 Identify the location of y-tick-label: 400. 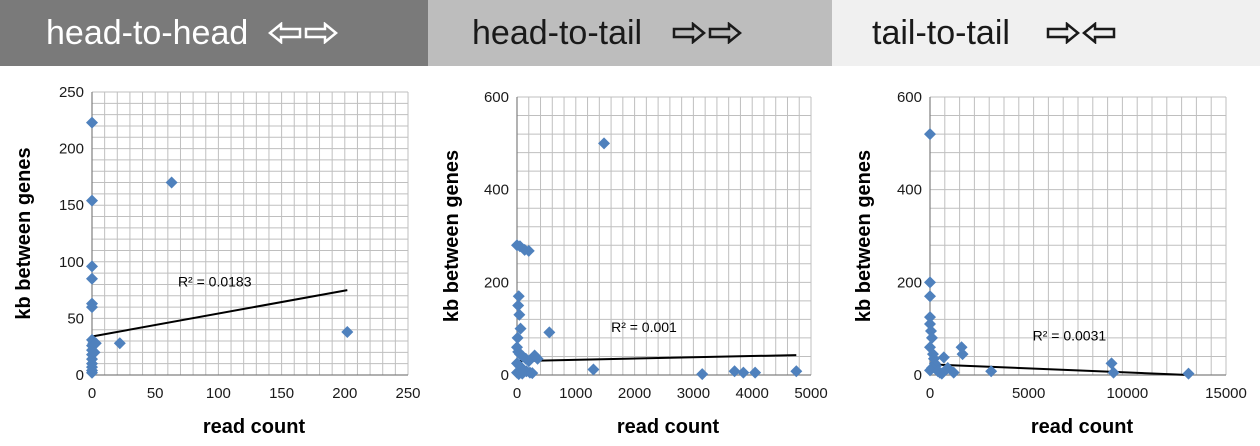
(496, 190).